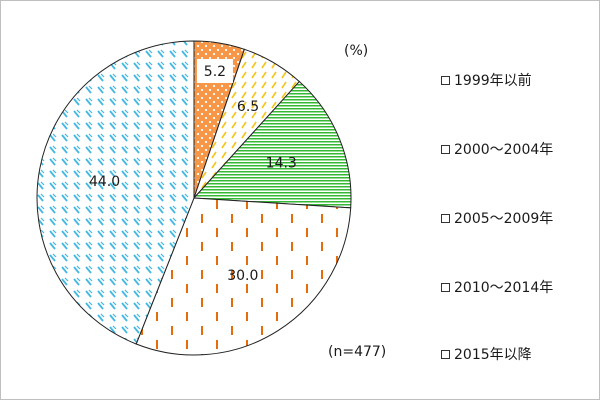 The height and width of the screenshot is (400, 600). I want to click on legend-item-1: 1999年以前, so click(486, 80).